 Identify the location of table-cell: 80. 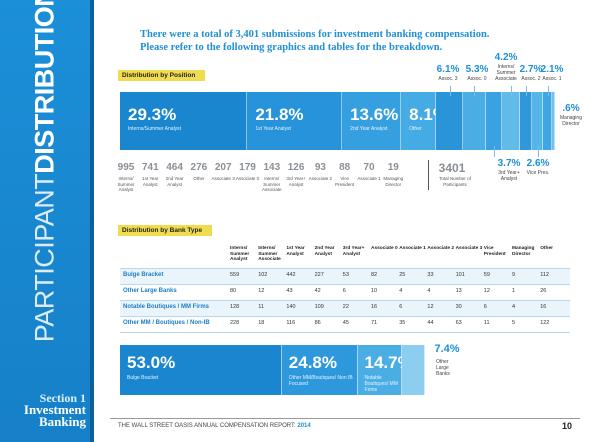
(233, 291).